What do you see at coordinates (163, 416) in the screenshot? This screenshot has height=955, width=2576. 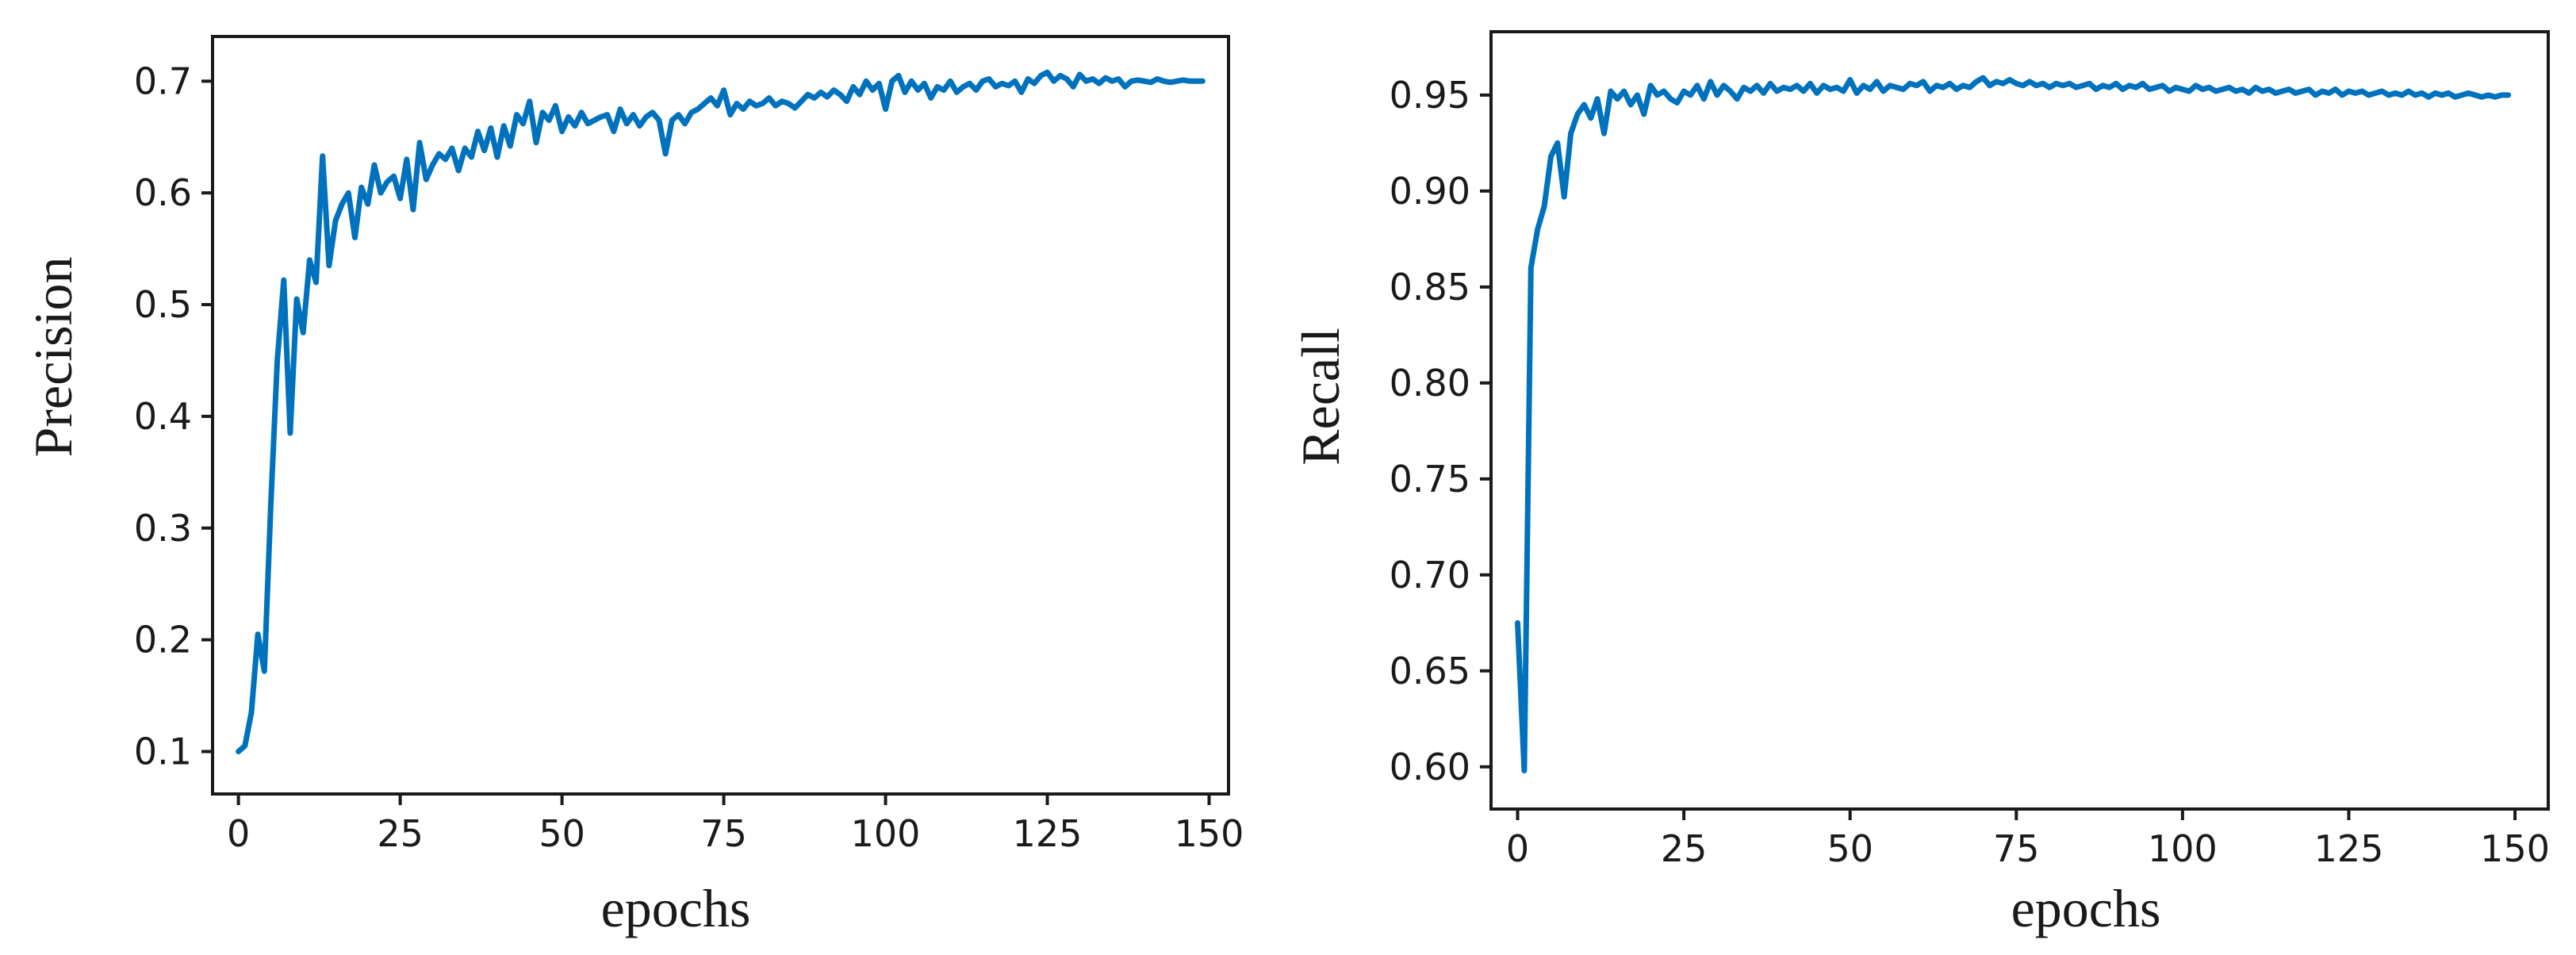 I see `precision-y-tick-label: 0.4` at bounding box center [163, 416].